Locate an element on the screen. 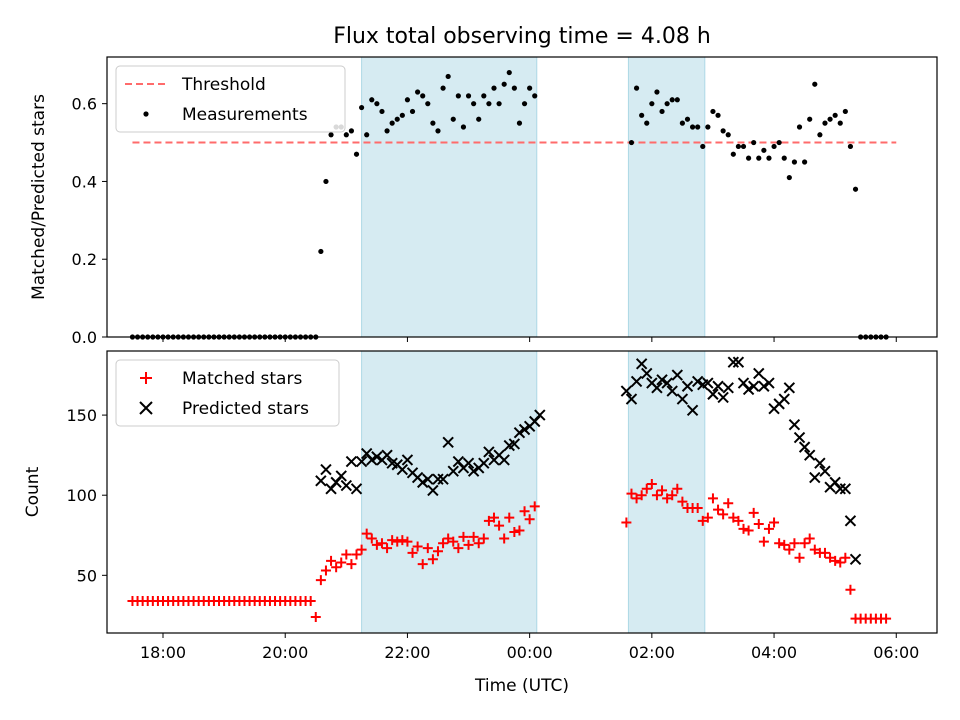 The height and width of the screenshot is (720, 960). y-tick-label: 0.6 is located at coordinates (84, 104).